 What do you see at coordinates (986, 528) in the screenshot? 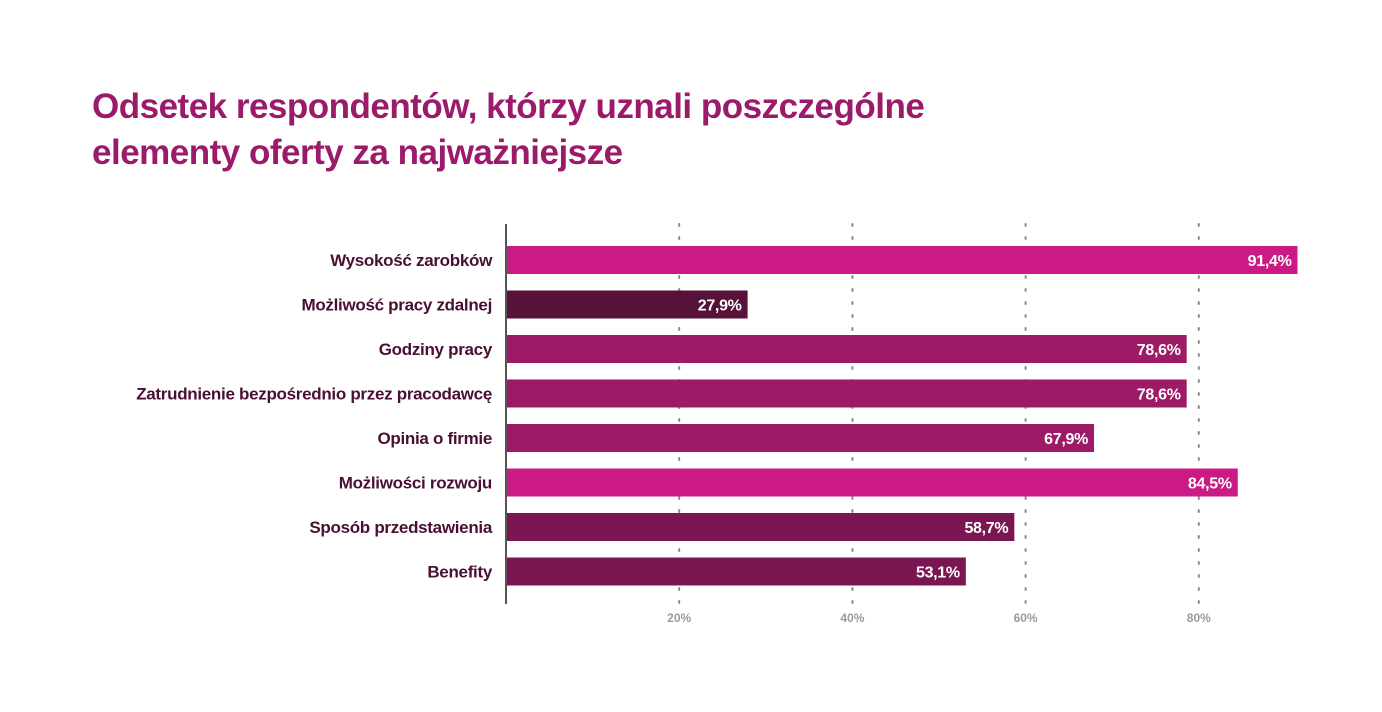
I see `bar-value-label: 58,7%` at bounding box center [986, 528].